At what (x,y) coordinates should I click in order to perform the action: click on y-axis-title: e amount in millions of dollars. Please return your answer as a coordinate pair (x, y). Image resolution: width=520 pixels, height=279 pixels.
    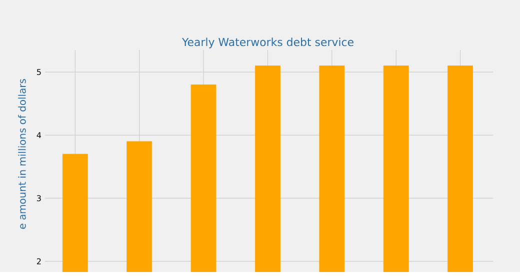
    Looking at the image, I should click on (22, 154).